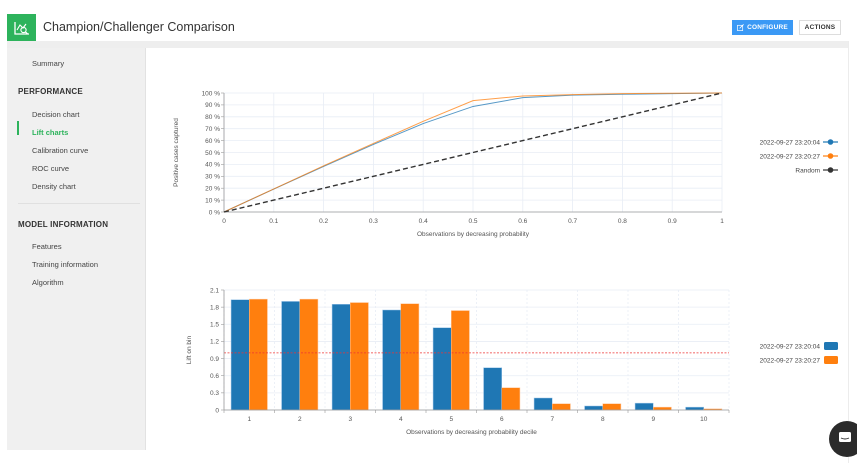 This screenshot has height=463, width=857. I want to click on y-axis-title: Positive cases captured, so click(176, 152).